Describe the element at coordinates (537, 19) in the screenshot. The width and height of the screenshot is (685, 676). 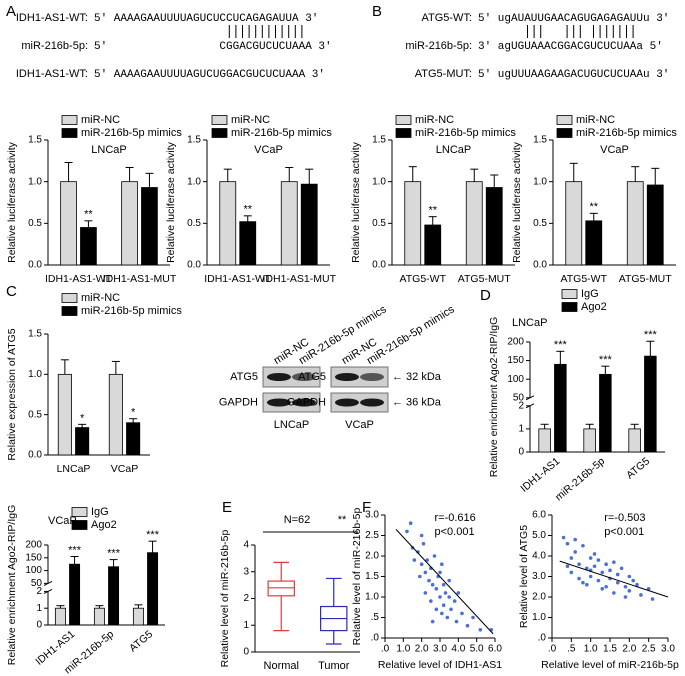
I see `sequence-segment: UU` at that location.